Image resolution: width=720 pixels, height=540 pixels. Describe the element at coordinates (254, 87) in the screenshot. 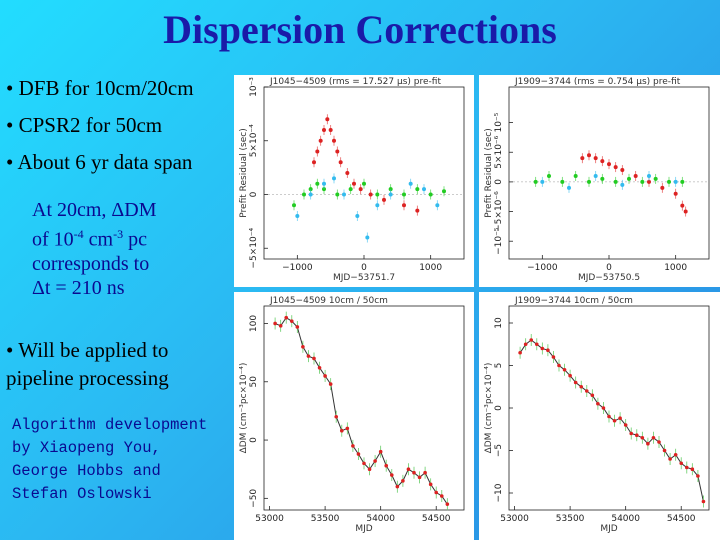

I see `y-tick-label: 10⁻³` at that location.